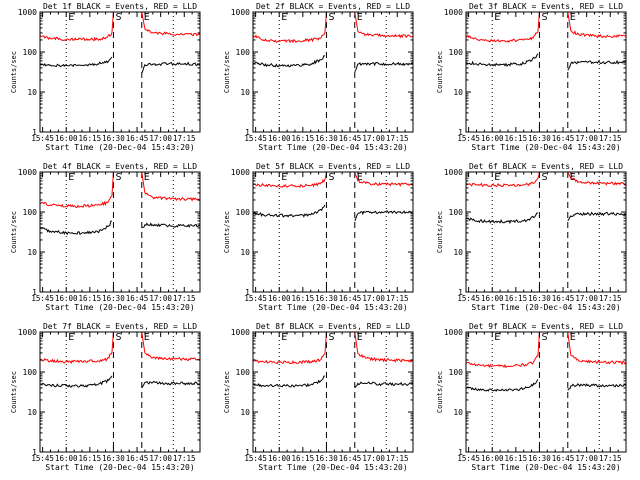 This screenshot has width=640, height=480. Describe the element at coordinates (333, 326) in the screenshot. I see `panel-title: Det 8f BLACK = Events, RED = LLD` at that location.